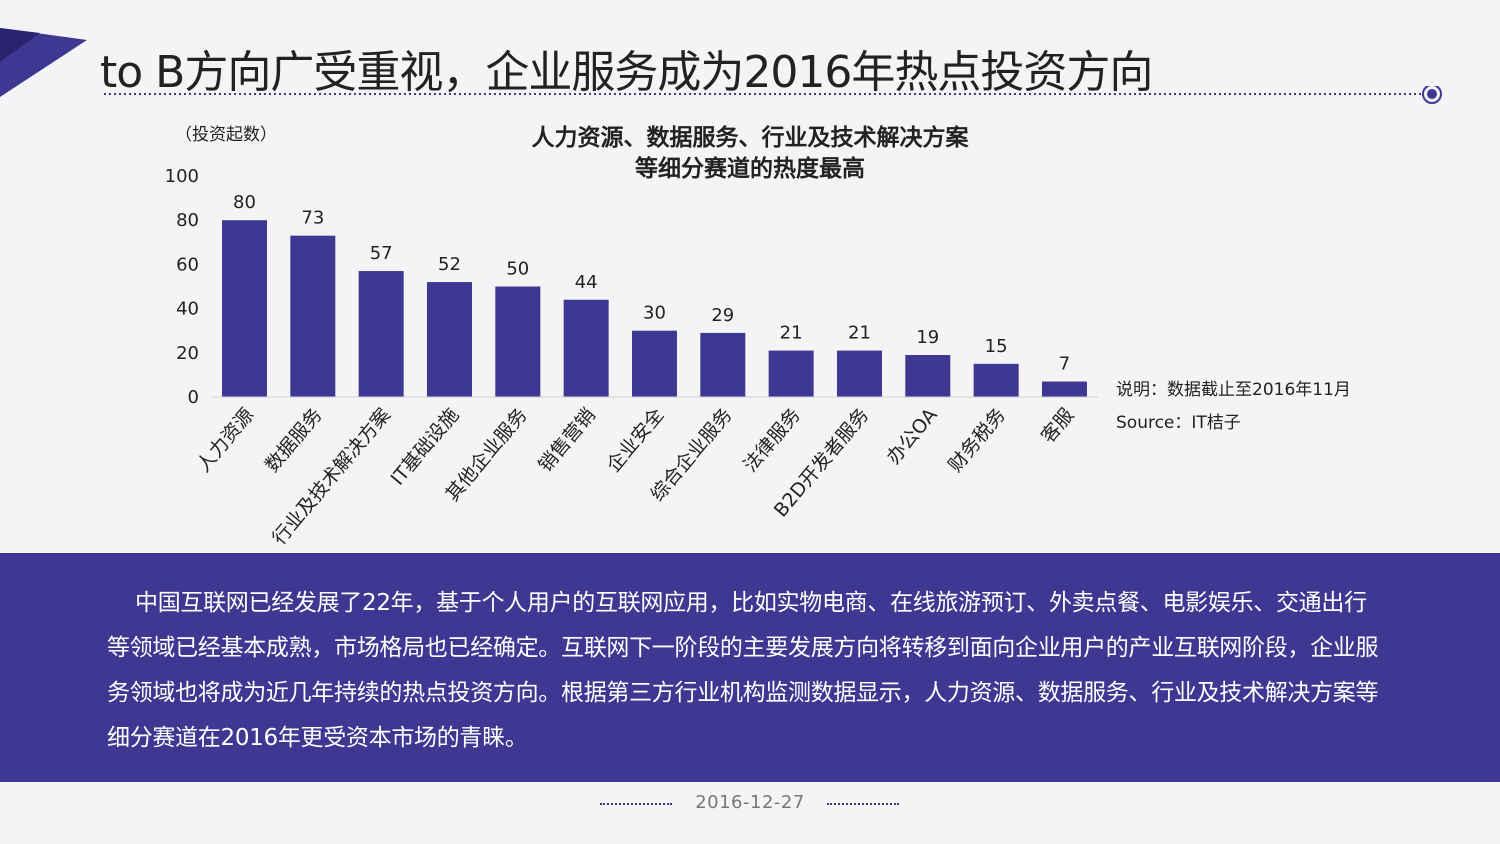 The width and height of the screenshot is (1500, 844). What do you see at coordinates (751, 137) in the screenshot?
I see `chart-title: 人力资源、数据服务、行业及技术解决方案` at bounding box center [751, 137].